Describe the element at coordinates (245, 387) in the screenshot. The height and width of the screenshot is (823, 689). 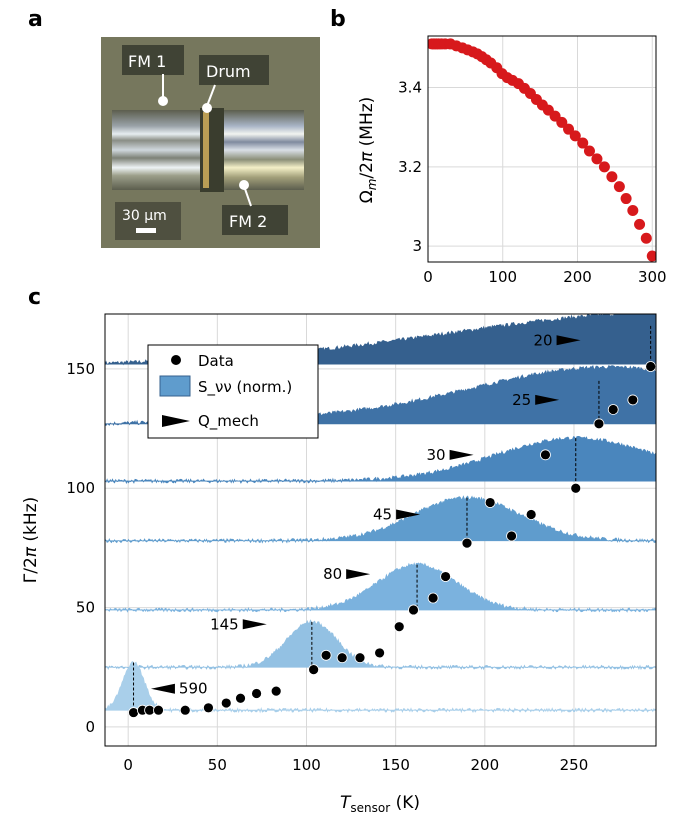
I see `legend-spectrum-label: S_νν (norm.)` at that location.